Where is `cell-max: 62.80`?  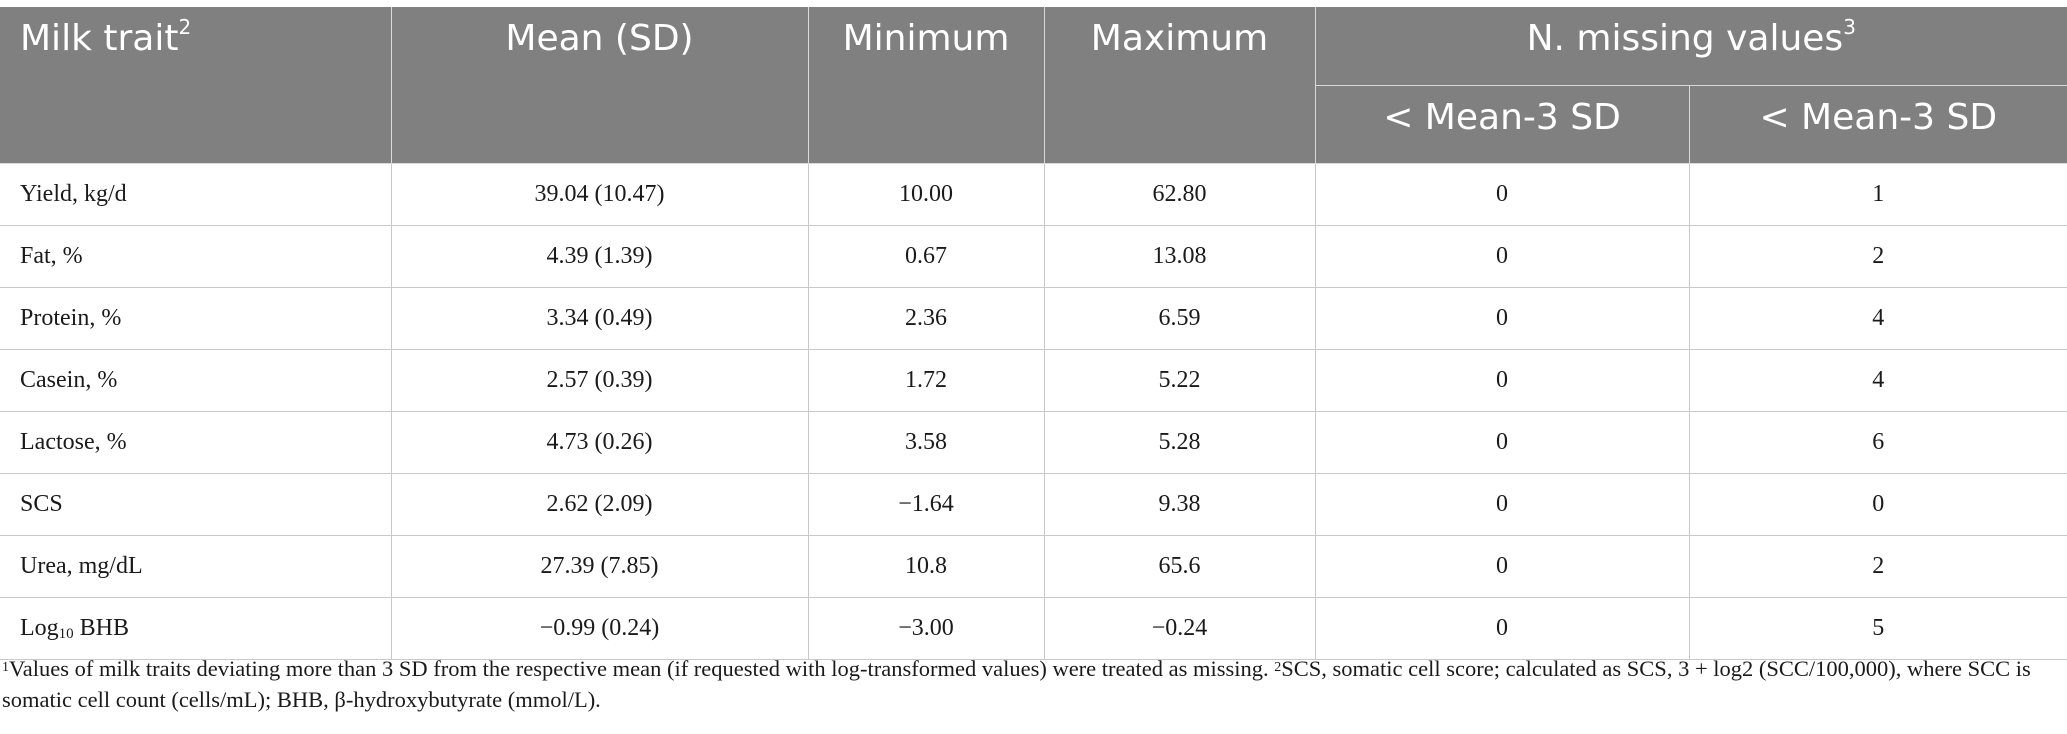 cell-max: 62.80 is located at coordinates (1180, 194).